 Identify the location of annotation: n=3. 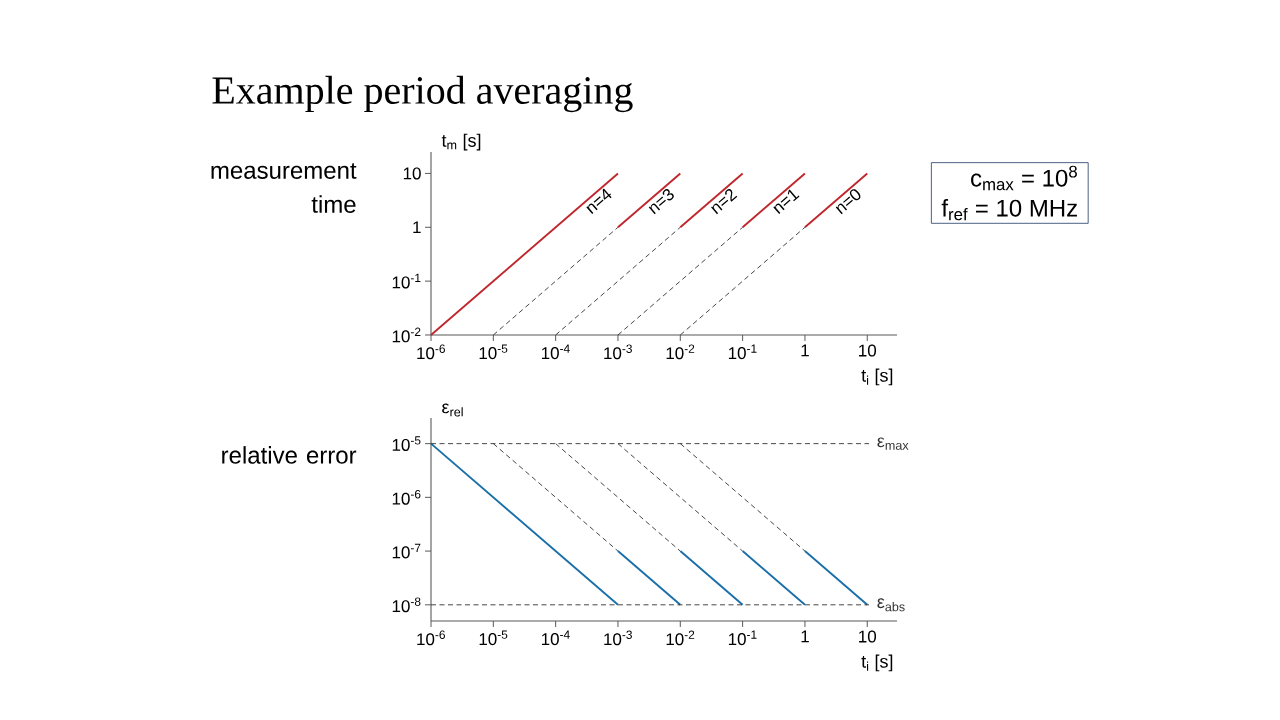
(661, 202).